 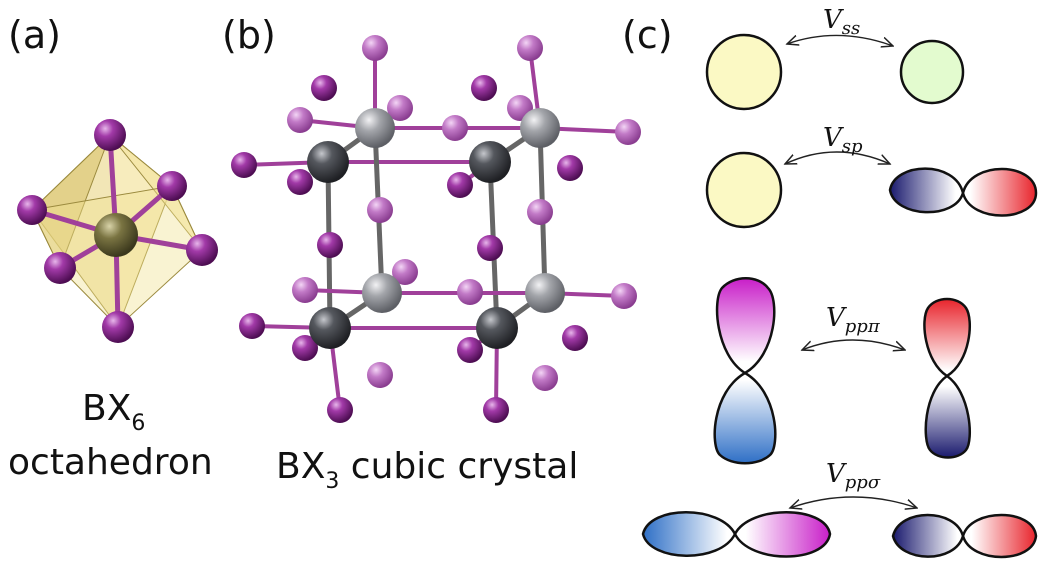 What do you see at coordinates (835, 58) in the screenshot?
I see `ss-interaction: Vss` at bounding box center [835, 58].